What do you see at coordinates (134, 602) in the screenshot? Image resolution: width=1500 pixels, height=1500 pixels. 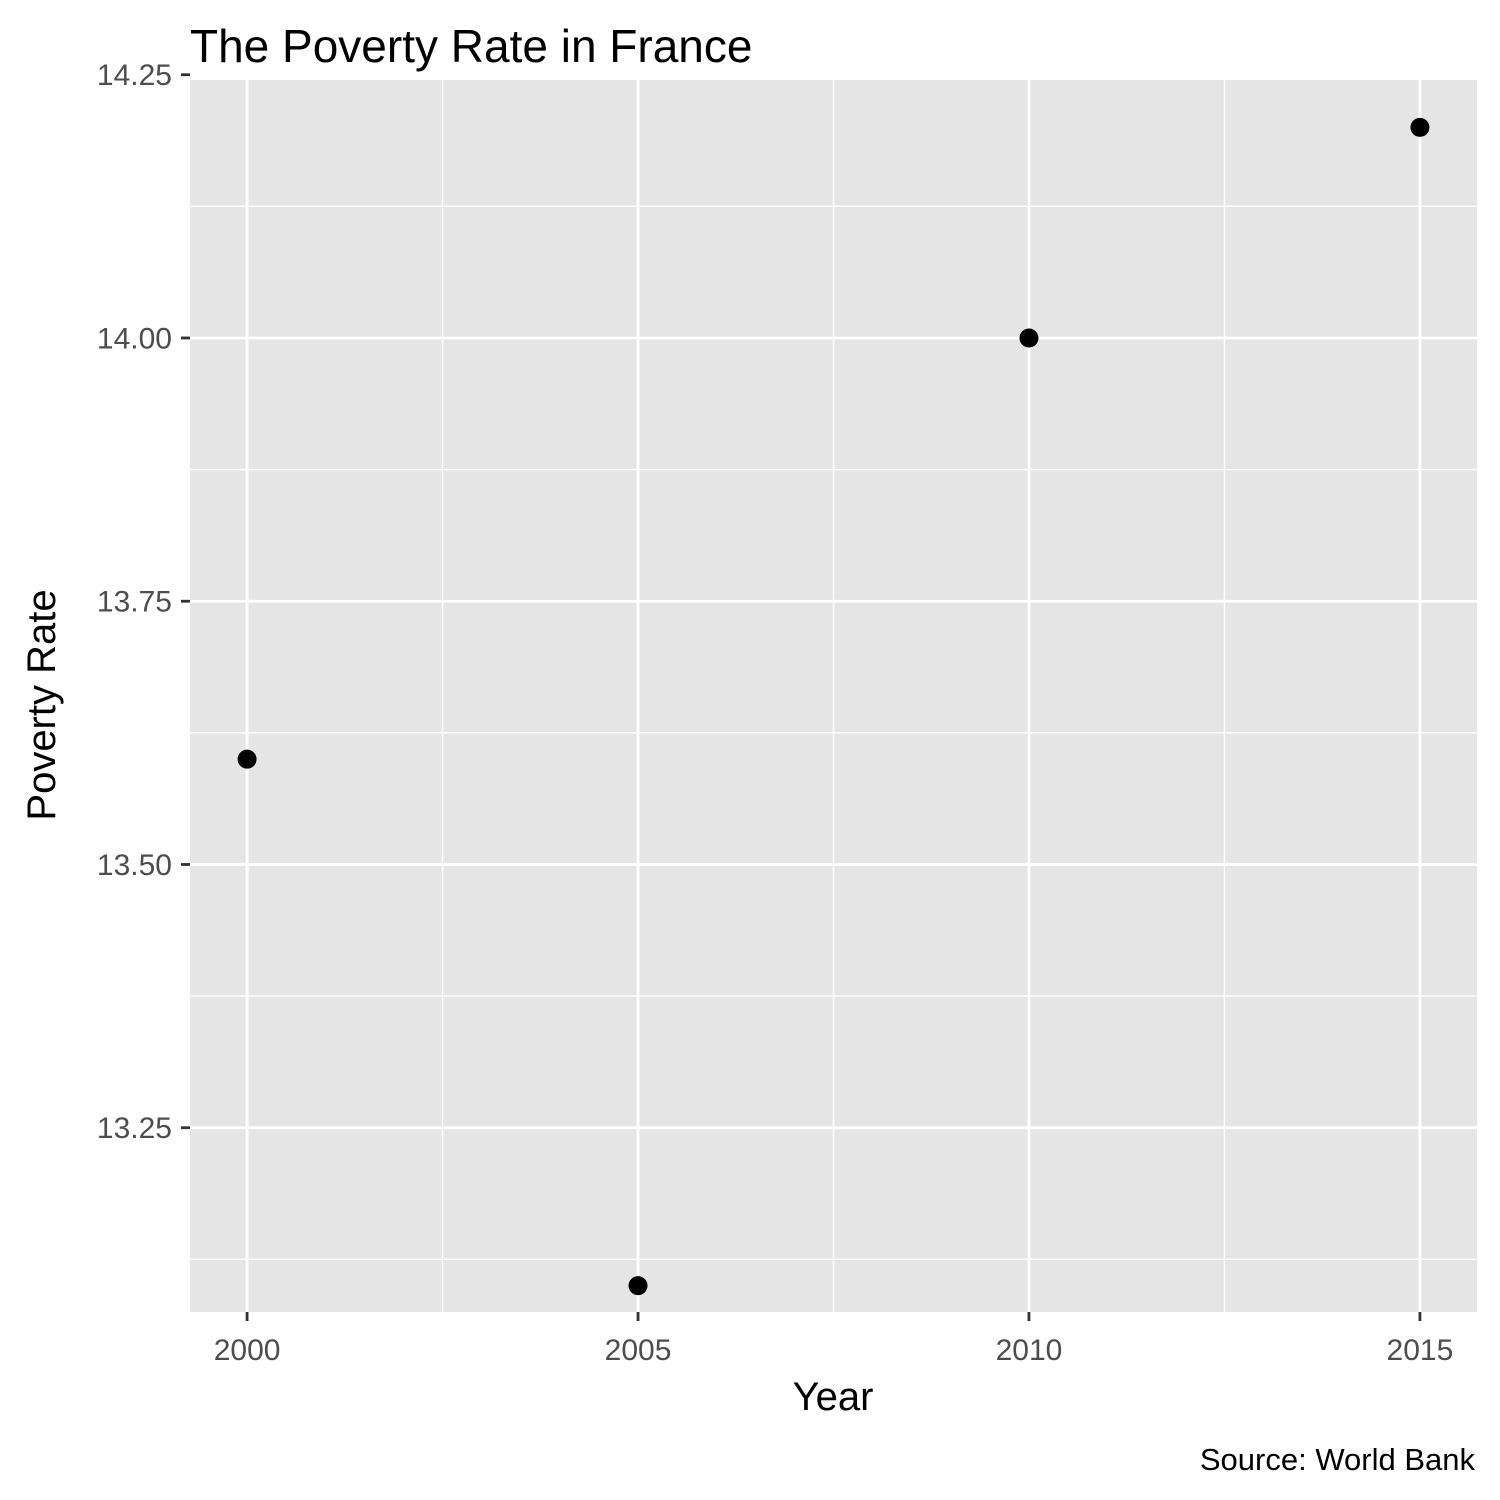 I see `y-tick-label: 13.75` at bounding box center [134, 602].